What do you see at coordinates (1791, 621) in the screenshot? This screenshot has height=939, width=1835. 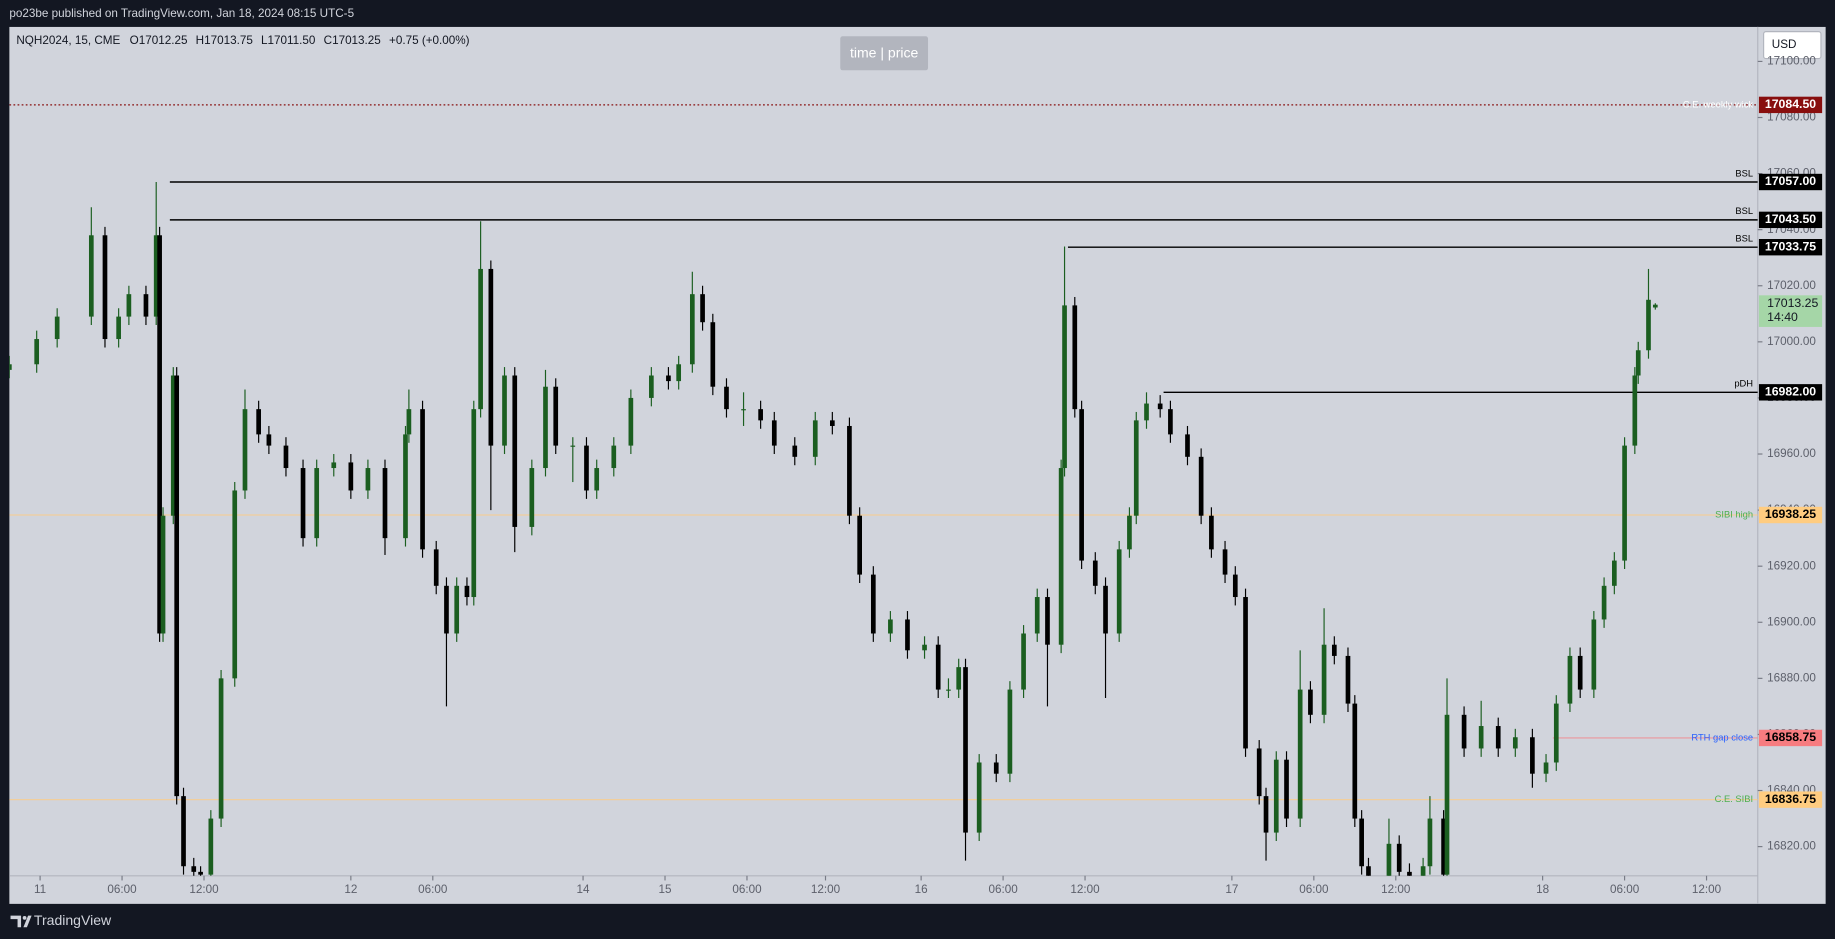 I see `y-tick-label: 16900.00` at bounding box center [1791, 621].